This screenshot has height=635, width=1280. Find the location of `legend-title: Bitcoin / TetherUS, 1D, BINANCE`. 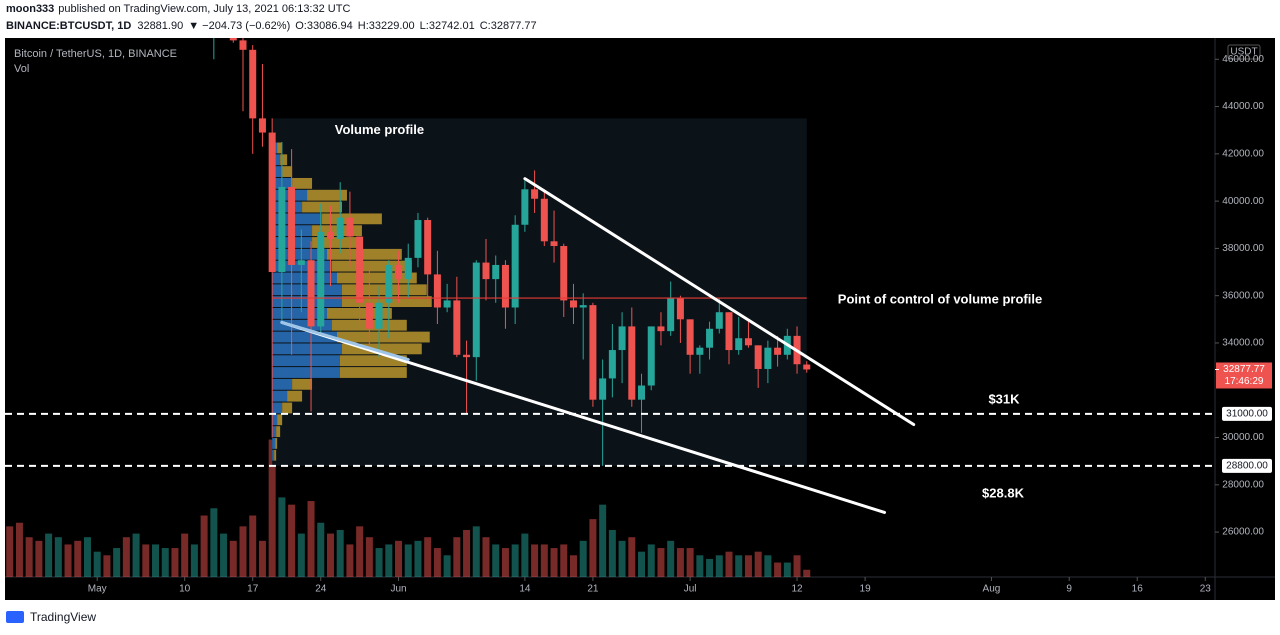

legend-title: Bitcoin / TetherUS, 1D, BINANCE is located at coordinates (95, 54).